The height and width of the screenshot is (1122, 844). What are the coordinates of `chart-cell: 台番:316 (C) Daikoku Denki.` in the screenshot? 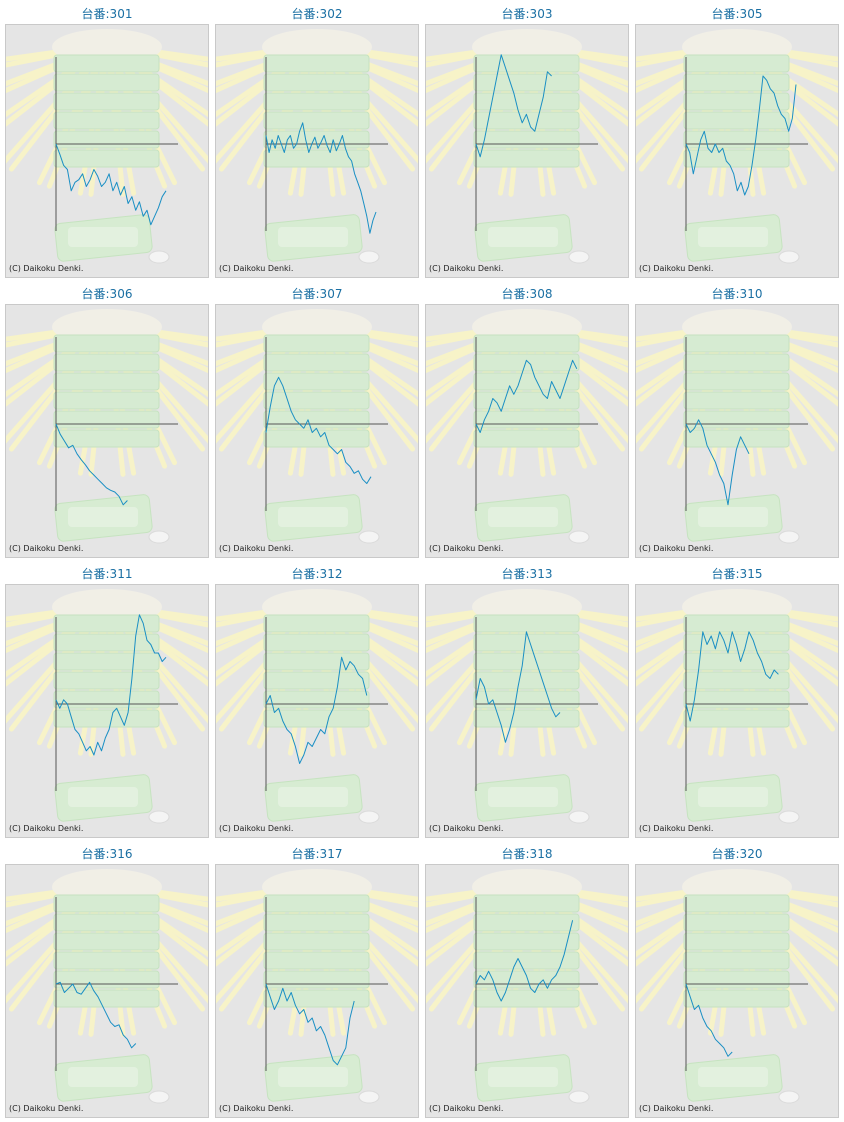 It's located at (107, 981).